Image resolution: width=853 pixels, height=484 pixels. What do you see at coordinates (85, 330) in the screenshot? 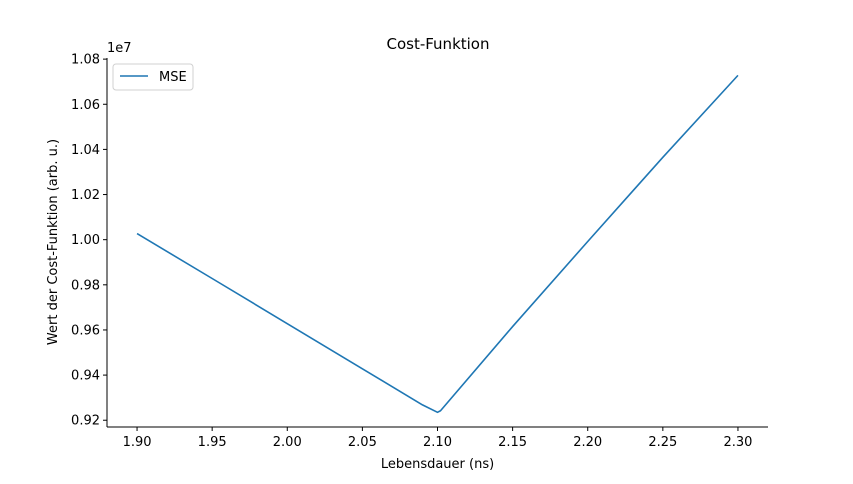
I see `y-tick-label: 0.96` at bounding box center [85, 330].